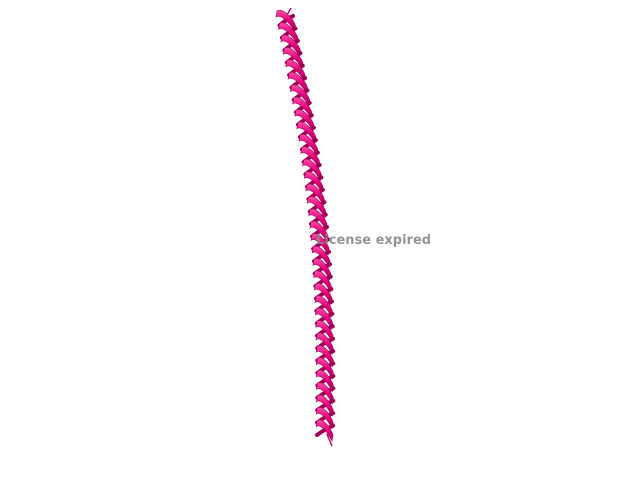 The height and width of the screenshot is (480, 640). I want to click on helix-n-terminus, so click(289, 11).